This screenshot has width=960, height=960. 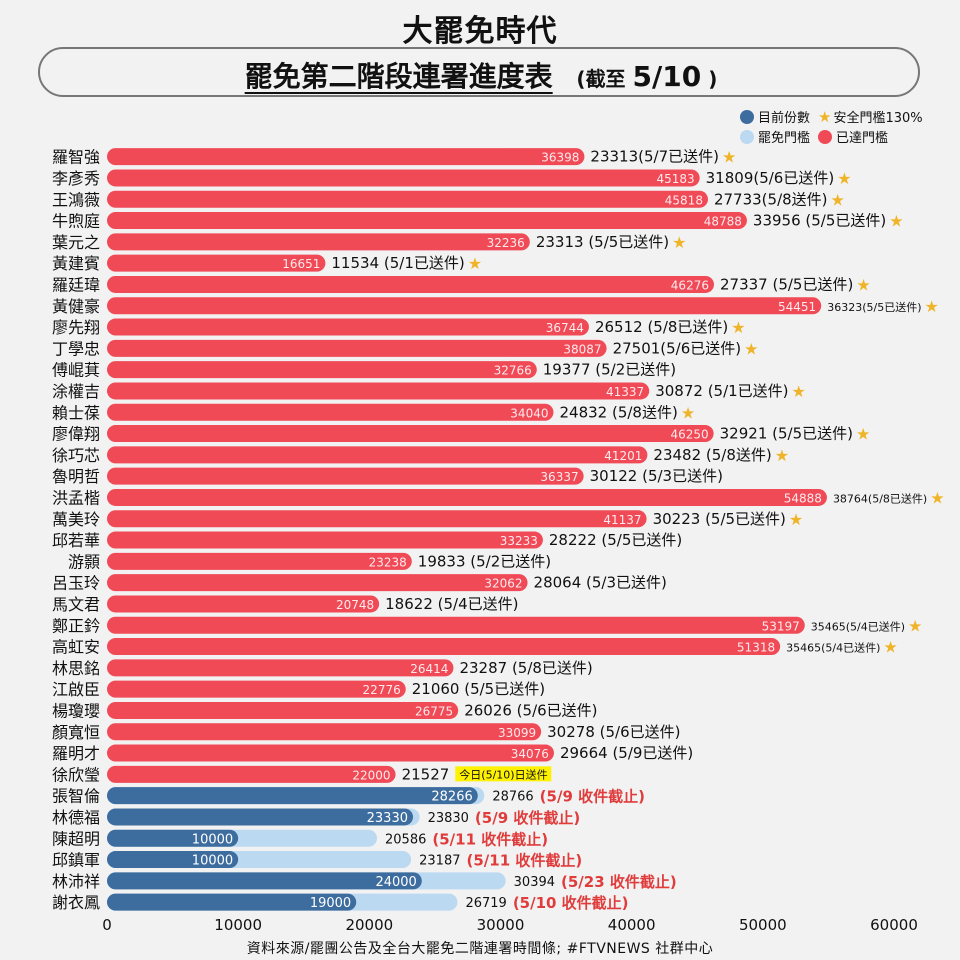 I want to click on bar-value-label: 22000, so click(x=371, y=775).